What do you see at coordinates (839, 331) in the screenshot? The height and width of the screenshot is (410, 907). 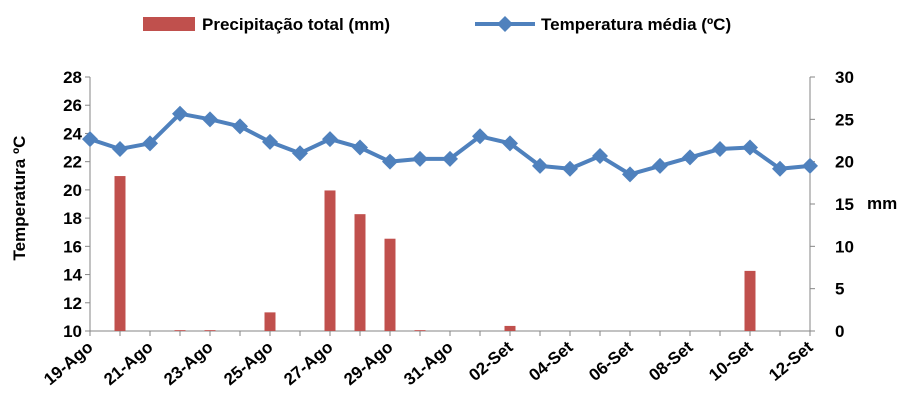 I see `right-tick-label: 0` at bounding box center [839, 331].